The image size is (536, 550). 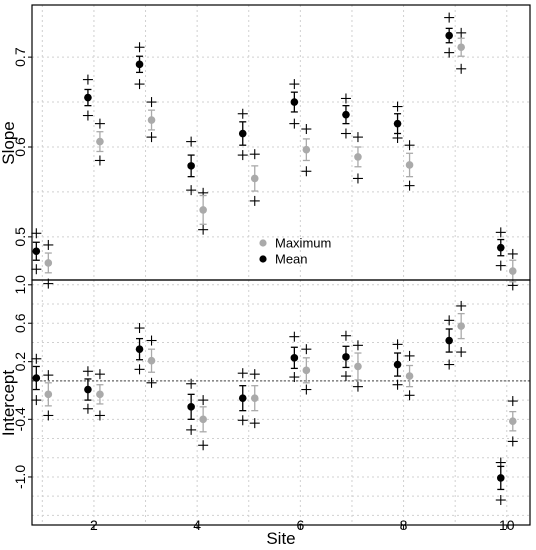 What do you see at coordinates (22, 382) in the screenshot?
I see `intercept-tick-labels: -1.0 -0.4 0.2 0.6 1.0` at bounding box center [22, 382].